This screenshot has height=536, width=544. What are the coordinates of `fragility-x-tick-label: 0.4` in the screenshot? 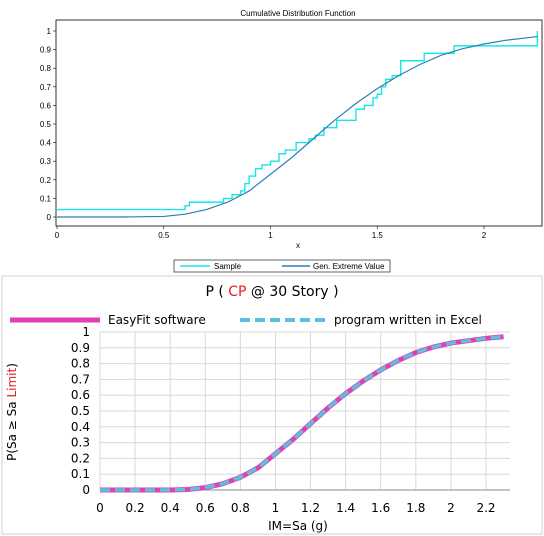 It's located at (170, 508).